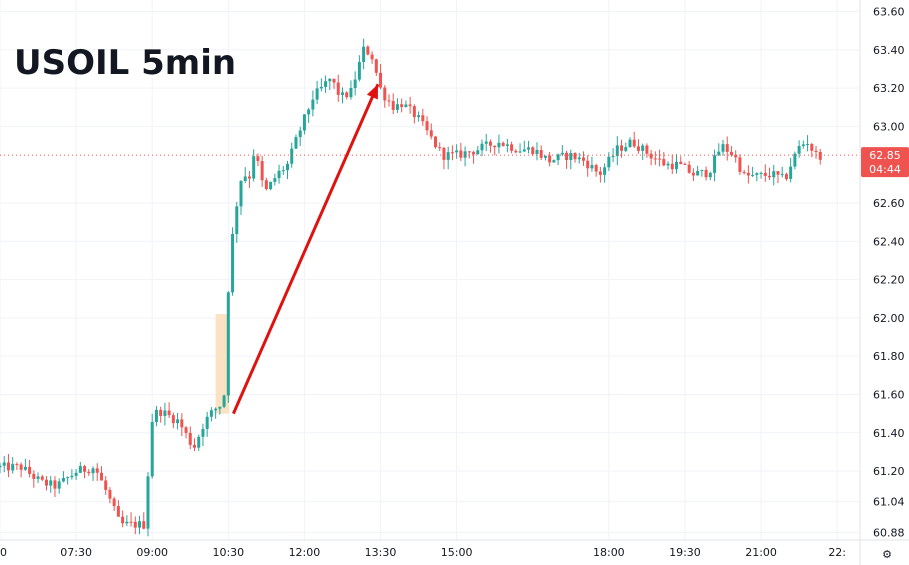  Describe the element at coordinates (381, 552) in the screenshot. I see `x-tick-label: 13:30` at that location.